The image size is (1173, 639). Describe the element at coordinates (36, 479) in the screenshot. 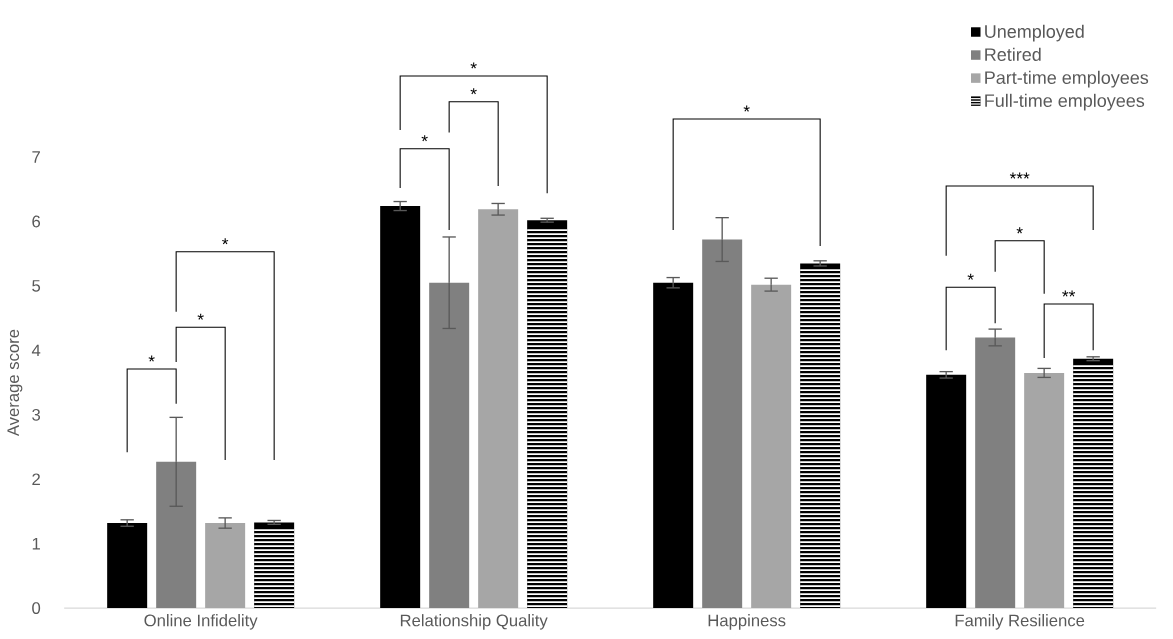

I see `y-tick-label: 2` at that location.